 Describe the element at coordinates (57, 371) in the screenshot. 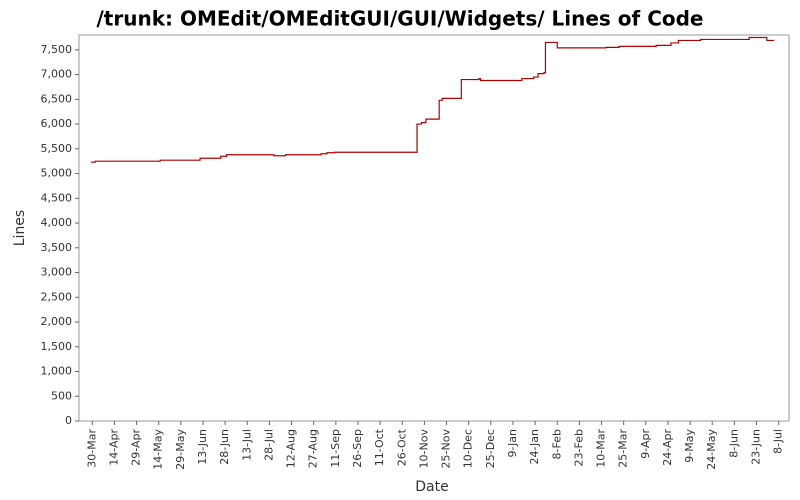

I see `y-tick-label: 1,000` at that location.